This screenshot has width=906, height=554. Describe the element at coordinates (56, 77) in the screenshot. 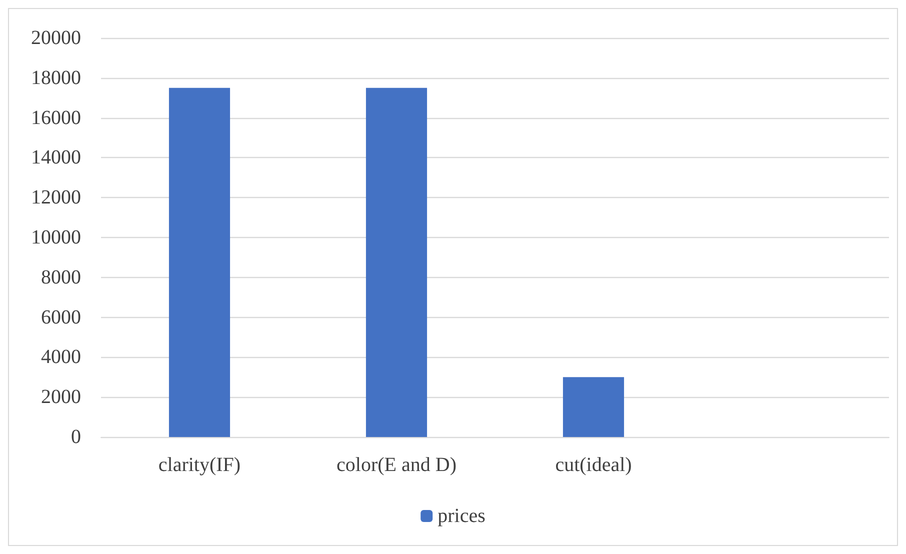

I see `y-tick-label: 18000` at that location.